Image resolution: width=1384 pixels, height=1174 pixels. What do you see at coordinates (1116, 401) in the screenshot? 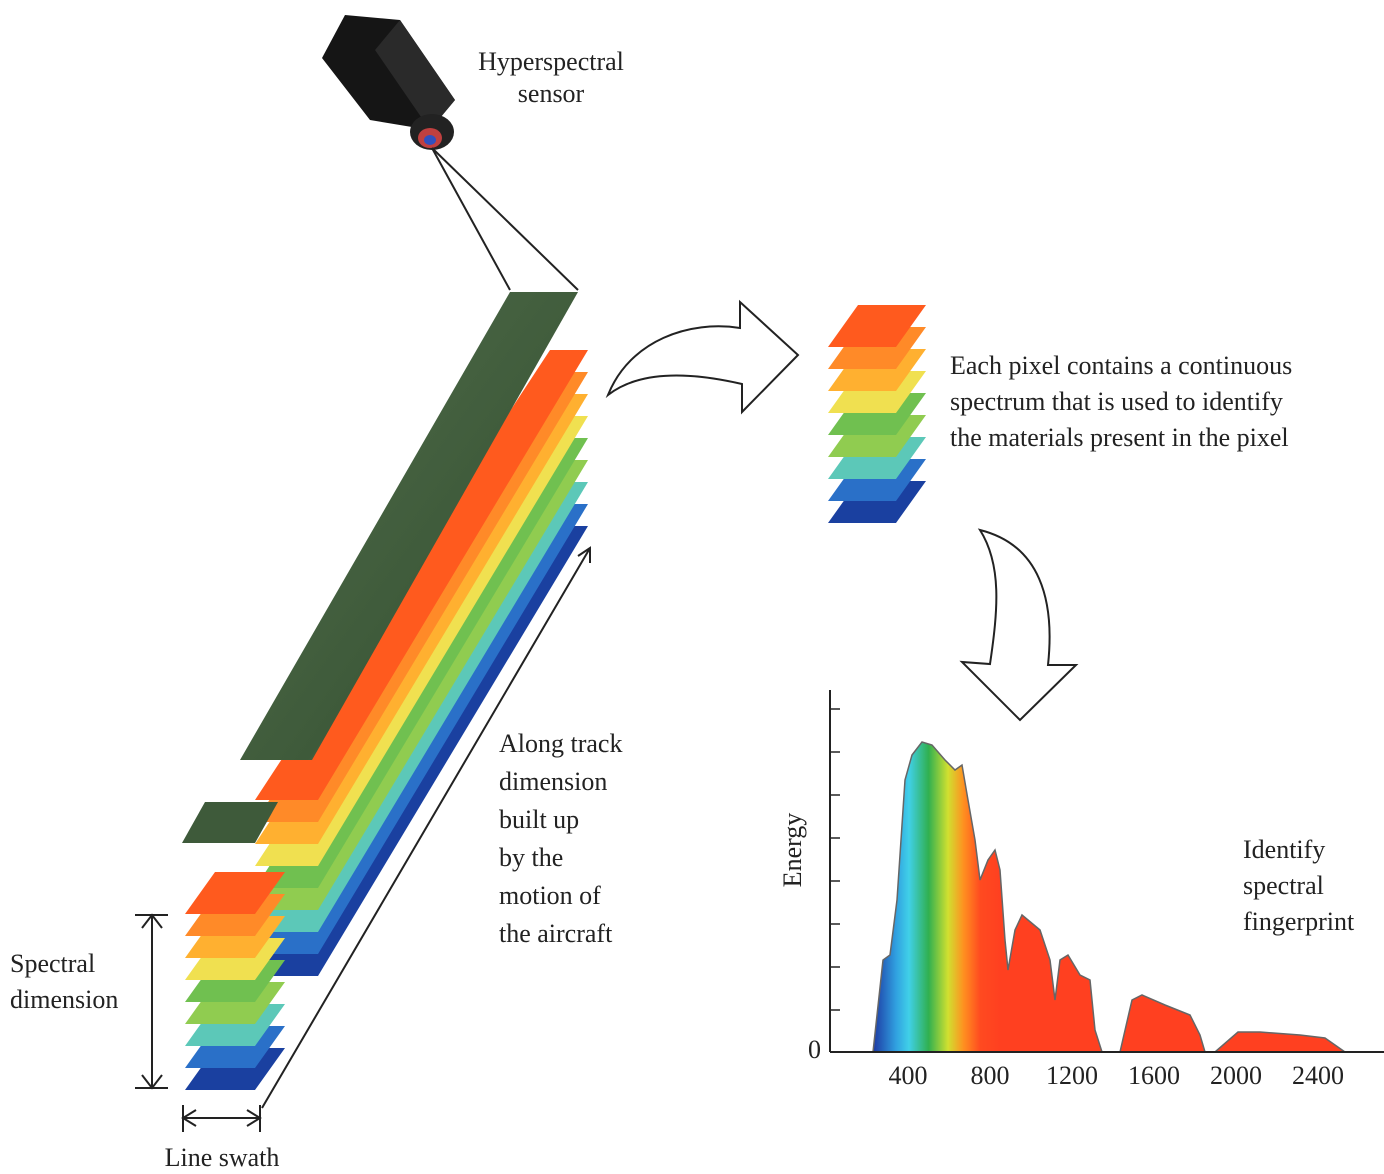
I see `label-line: spectrum that is used to identify` at bounding box center [1116, 401].